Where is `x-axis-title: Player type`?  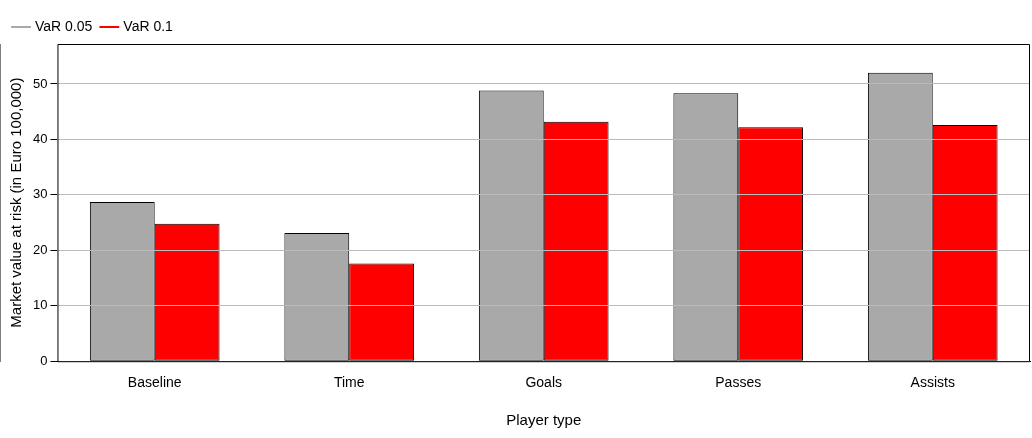 x-axis-title: Player type is located at coordinates (544, 420).